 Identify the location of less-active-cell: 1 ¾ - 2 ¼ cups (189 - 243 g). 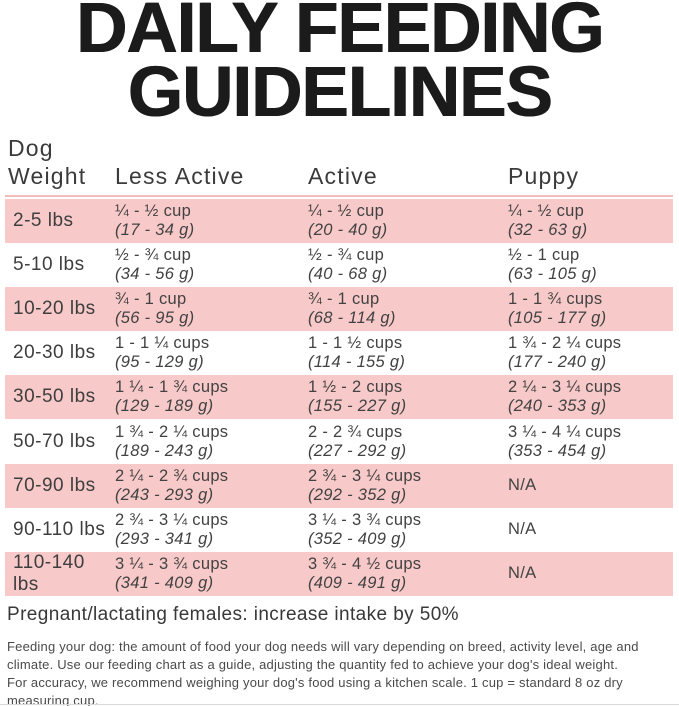
(211, 441).